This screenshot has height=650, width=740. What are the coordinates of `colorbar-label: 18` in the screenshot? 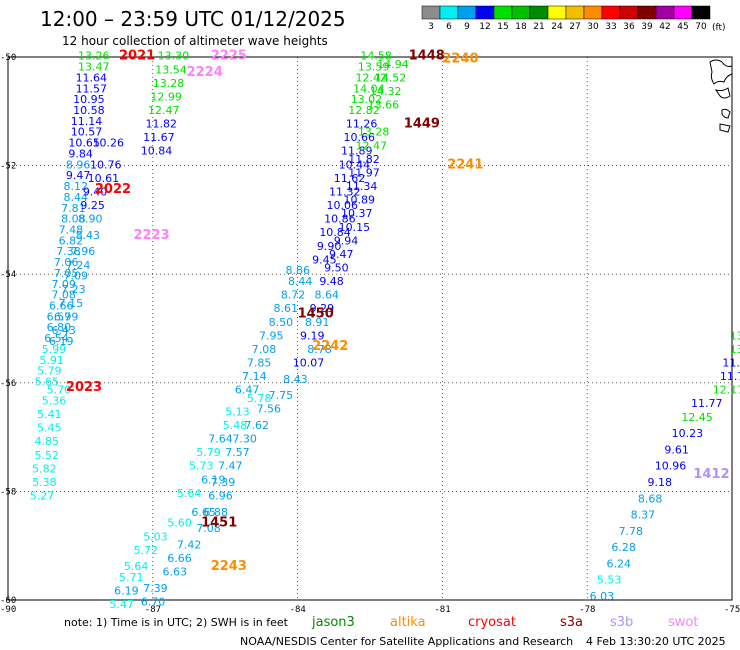 It's located at (521, 27).